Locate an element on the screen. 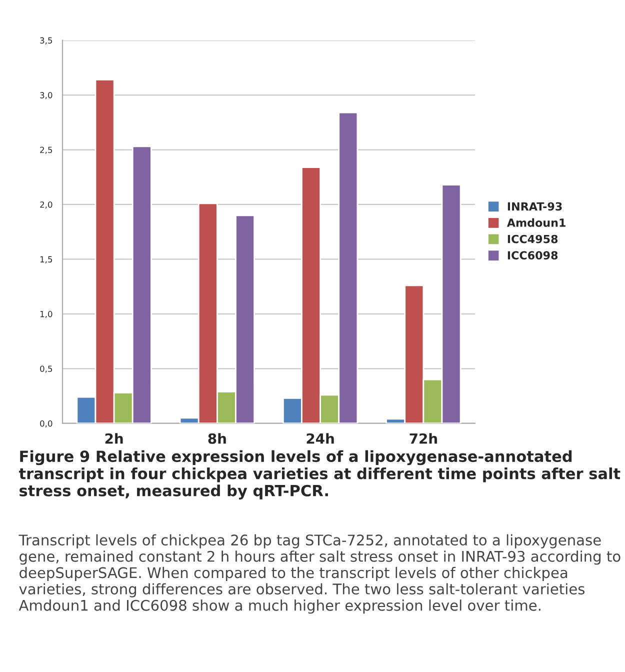 Image resolution: width=625 pixels, height=672 pixels. legend-label: Amdoun1 is located at coordinates (536, 222).